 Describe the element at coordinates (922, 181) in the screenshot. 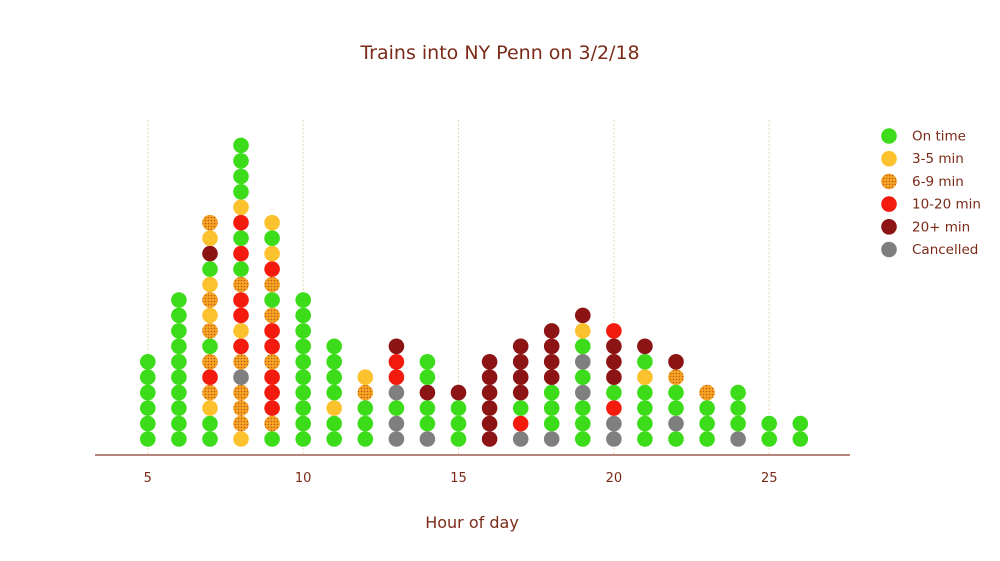

I see `legend-item-m: 6-9 min` at that location.